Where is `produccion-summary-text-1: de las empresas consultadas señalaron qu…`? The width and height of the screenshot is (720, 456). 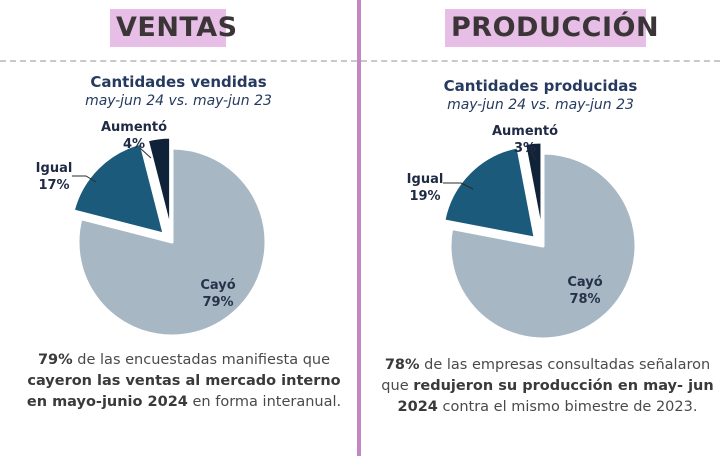 produccion-summary-text-1: de las empresas consultadas señalaron qu… is located at coordinates (546, 375).